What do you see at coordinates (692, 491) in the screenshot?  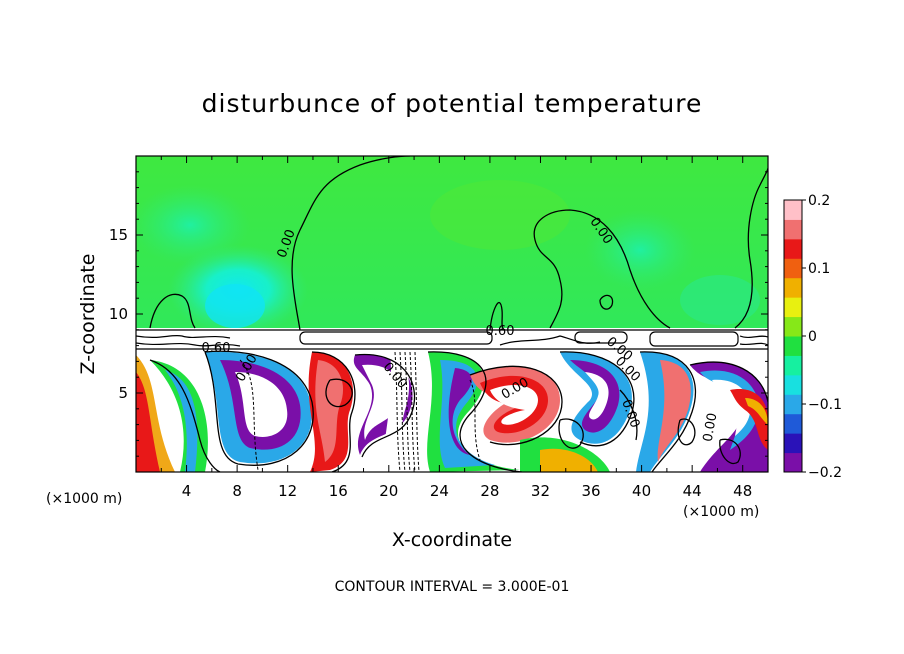 I see `x-tick-label: 44` at bounding box center [692, 491].